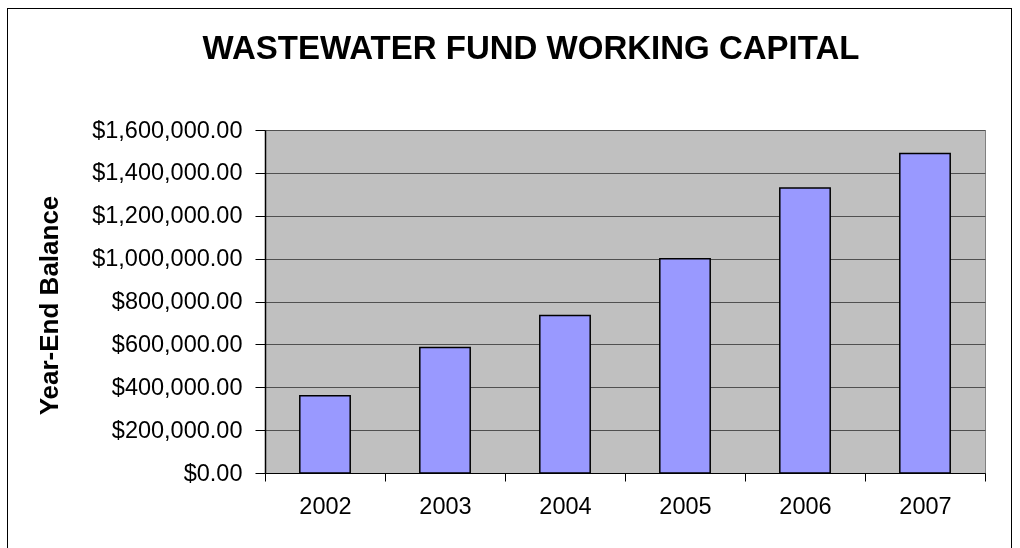  I want to click on y-tick-label: $1,200,000.00, so click(167, 215).